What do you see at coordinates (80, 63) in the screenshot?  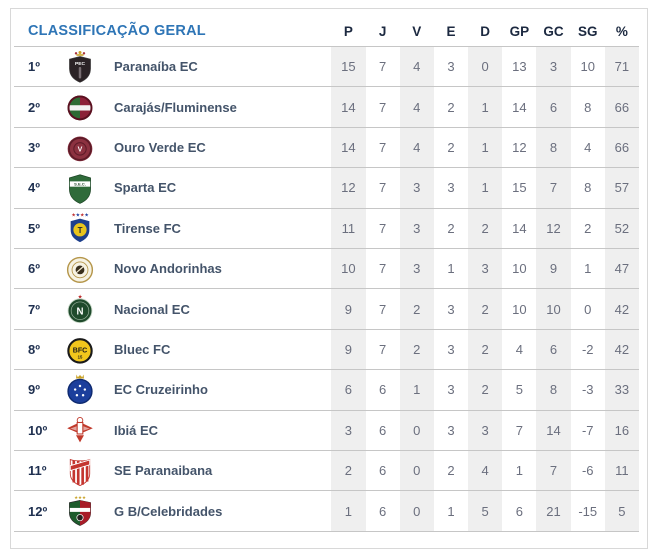 I see `svg-text: PEC` at bounding box center [80, 63].